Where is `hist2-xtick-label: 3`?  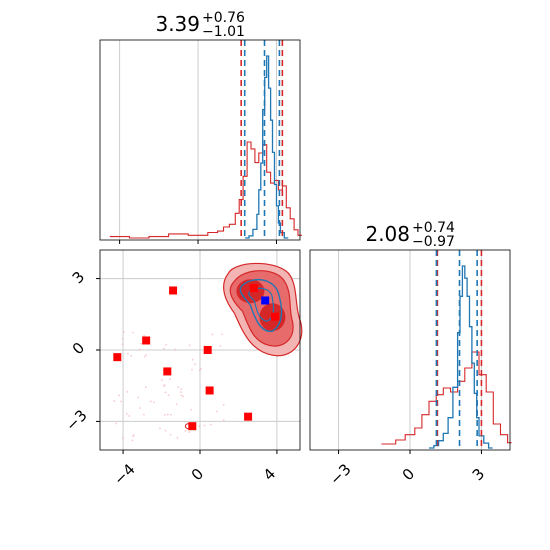
hist2-xtick-label: 3 is located at coordinates (478, 474).